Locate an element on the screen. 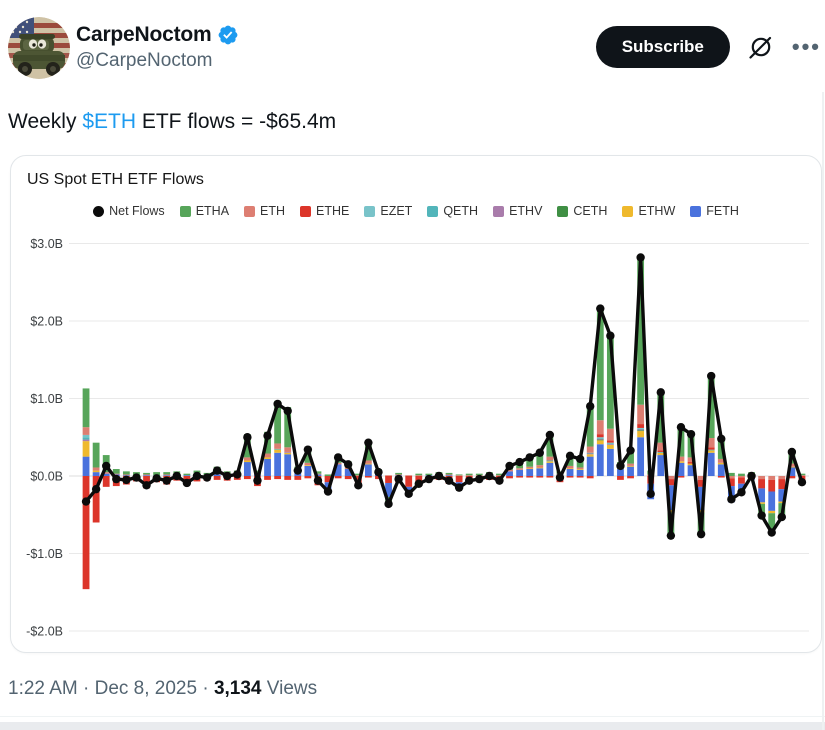 The width and height of the screenshot is (825, 730). legend-ezet: EZET is located at coordinates (388, 211).